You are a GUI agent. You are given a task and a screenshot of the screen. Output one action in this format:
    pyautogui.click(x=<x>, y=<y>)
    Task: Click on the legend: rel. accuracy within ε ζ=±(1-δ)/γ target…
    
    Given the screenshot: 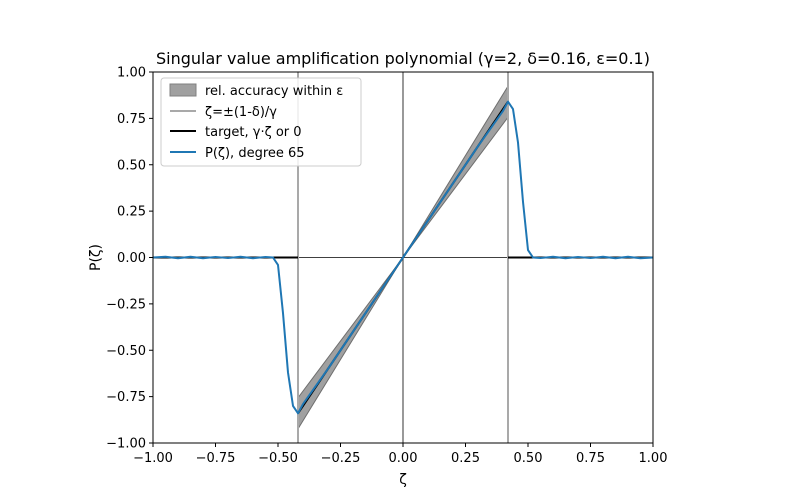 What is the action you would take?
    pyautogui.click(x=261, y=122)
    